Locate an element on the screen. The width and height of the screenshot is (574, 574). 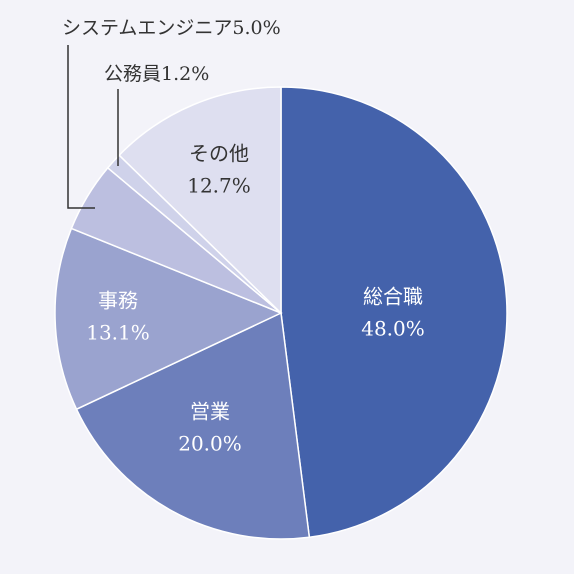
callout-leader-lines is located at coordinates (93, 127).